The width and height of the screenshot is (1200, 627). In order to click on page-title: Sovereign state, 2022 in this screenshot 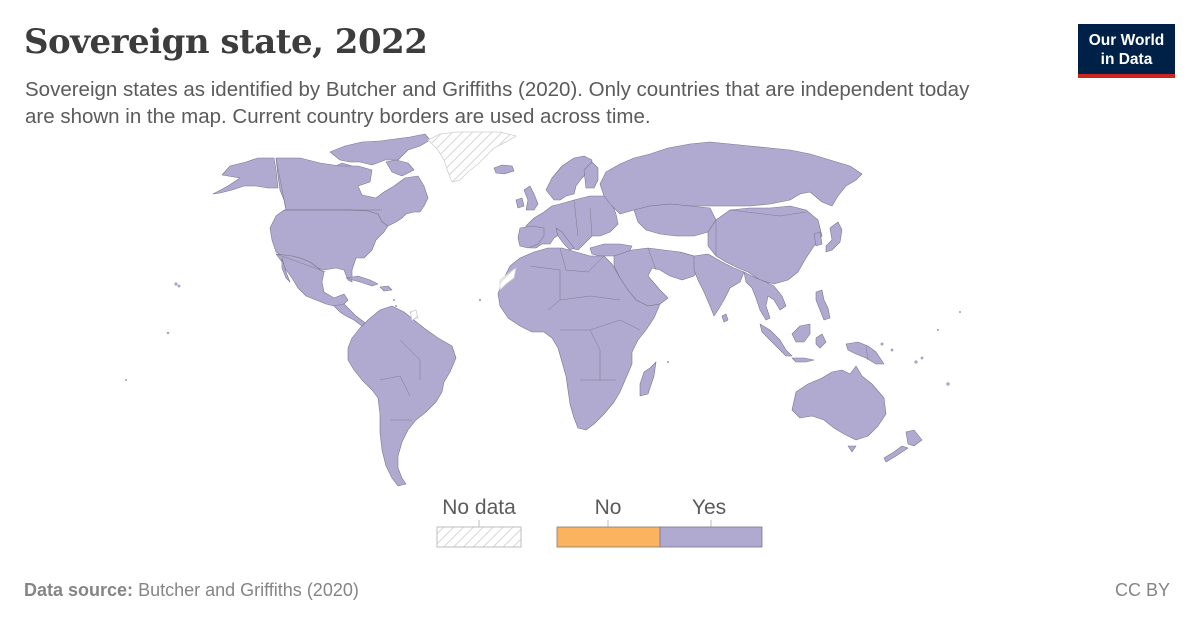, I will do `click(226, 42)`.